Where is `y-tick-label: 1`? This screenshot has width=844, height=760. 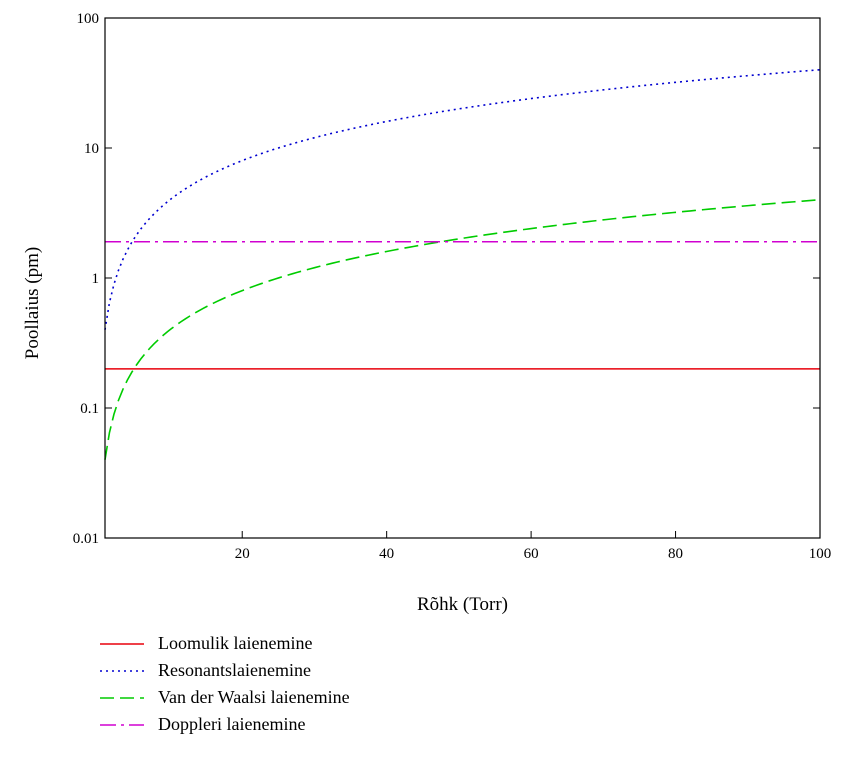 y-tick-label: 1 is located at coordinates (96, 279).